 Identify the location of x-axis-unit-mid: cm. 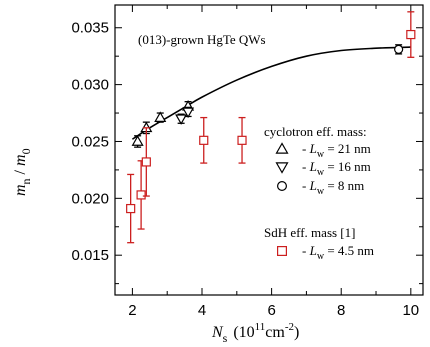
(275, 332).